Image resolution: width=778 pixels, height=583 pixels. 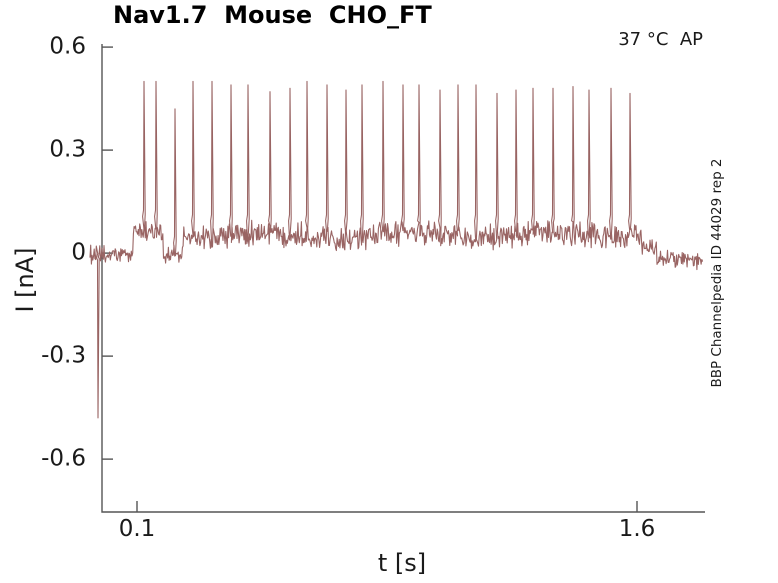 I want to click on y-tick-label: 0.3, so click(x=67, y=149).